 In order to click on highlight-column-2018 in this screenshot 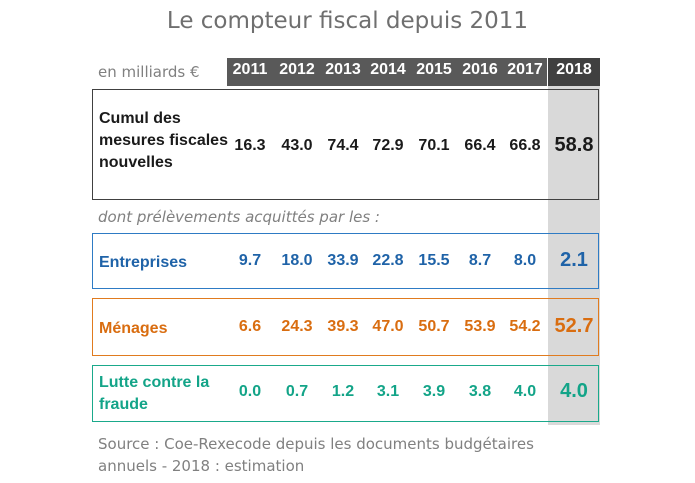, I will do `click(574, 252)`.